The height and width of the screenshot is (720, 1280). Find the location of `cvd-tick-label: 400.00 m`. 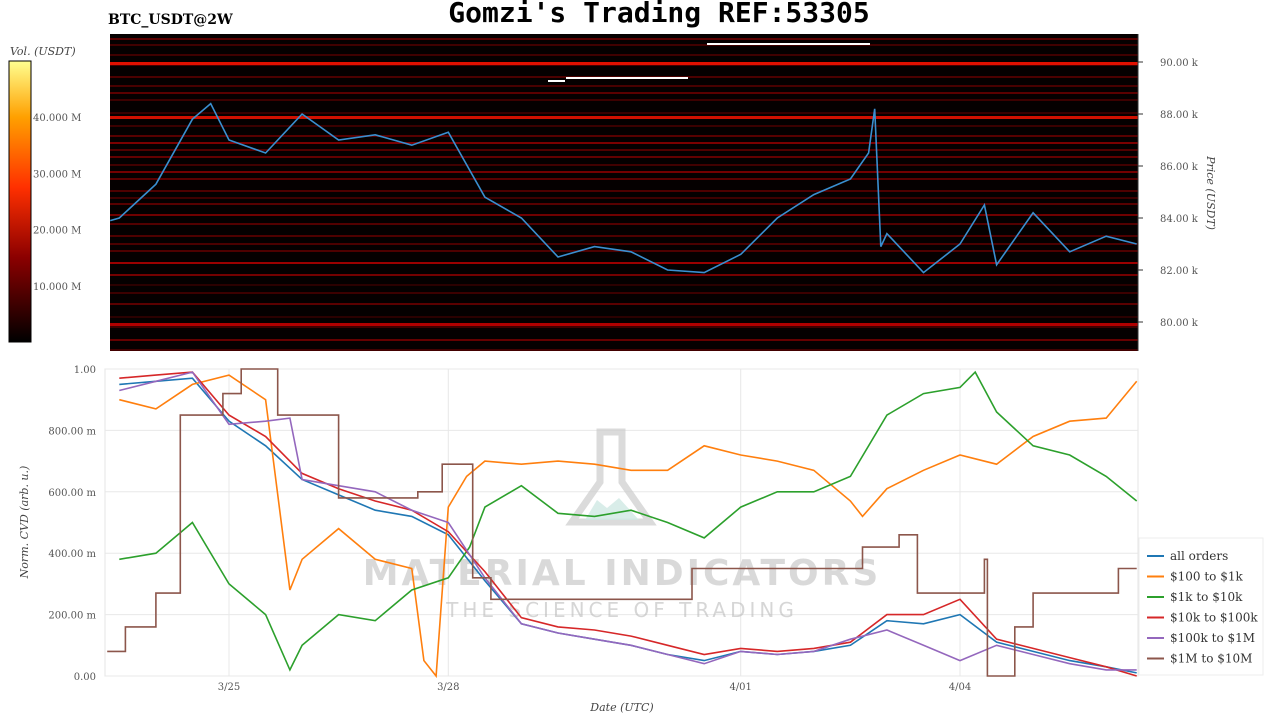

cvd-tick-label: 400.00 m is located at coordinates (72, 554).